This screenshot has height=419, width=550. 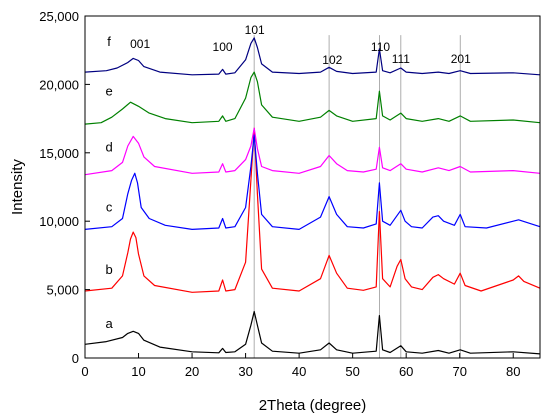 I want to click on x-tick-label-20: 20, so click(x=192, y=371).